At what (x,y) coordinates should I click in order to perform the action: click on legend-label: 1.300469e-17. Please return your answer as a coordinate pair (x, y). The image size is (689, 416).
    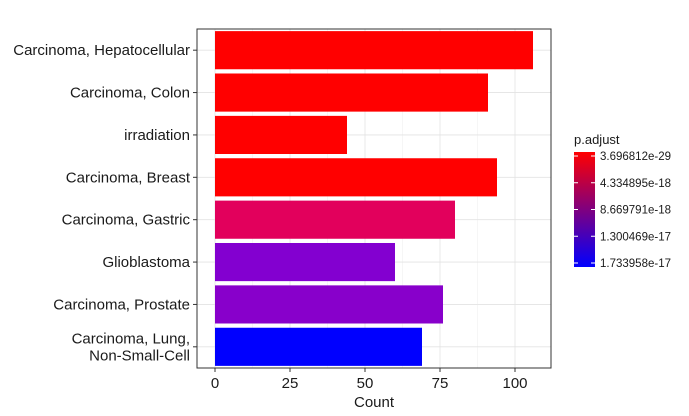
    Looking at the image, I should click on (635, 237).